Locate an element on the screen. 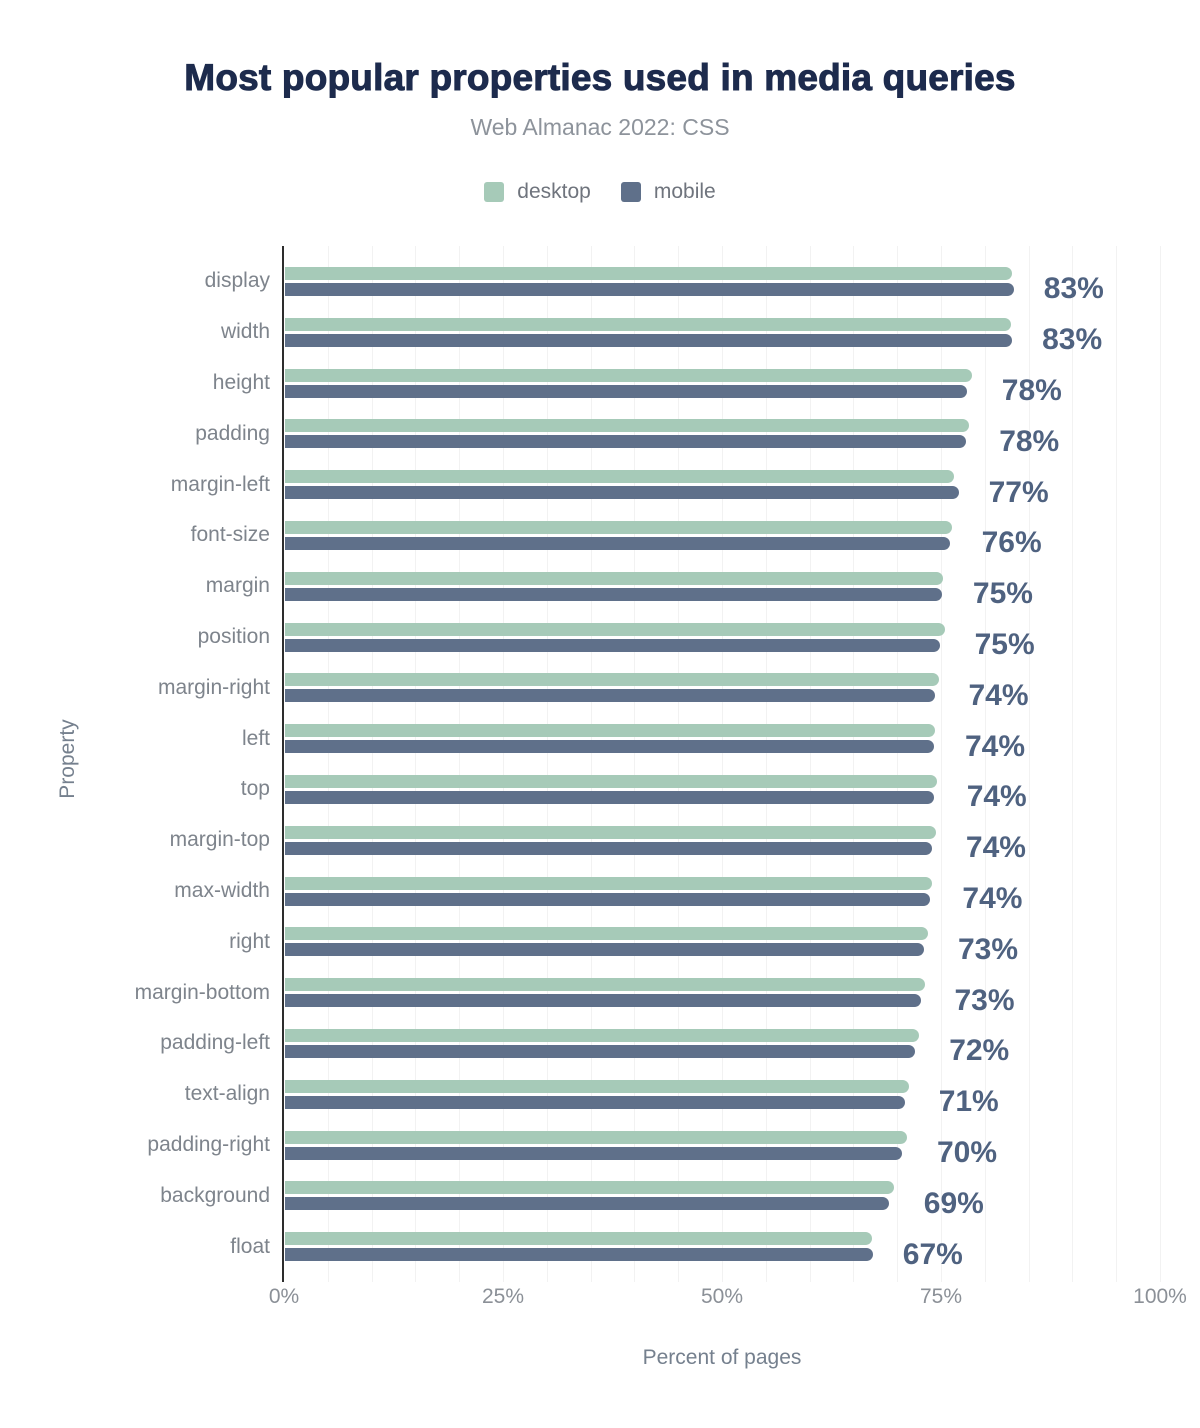 The image size is (1200, 1428). chart-row: margin-left 77% is located at coordinates (600, 484).